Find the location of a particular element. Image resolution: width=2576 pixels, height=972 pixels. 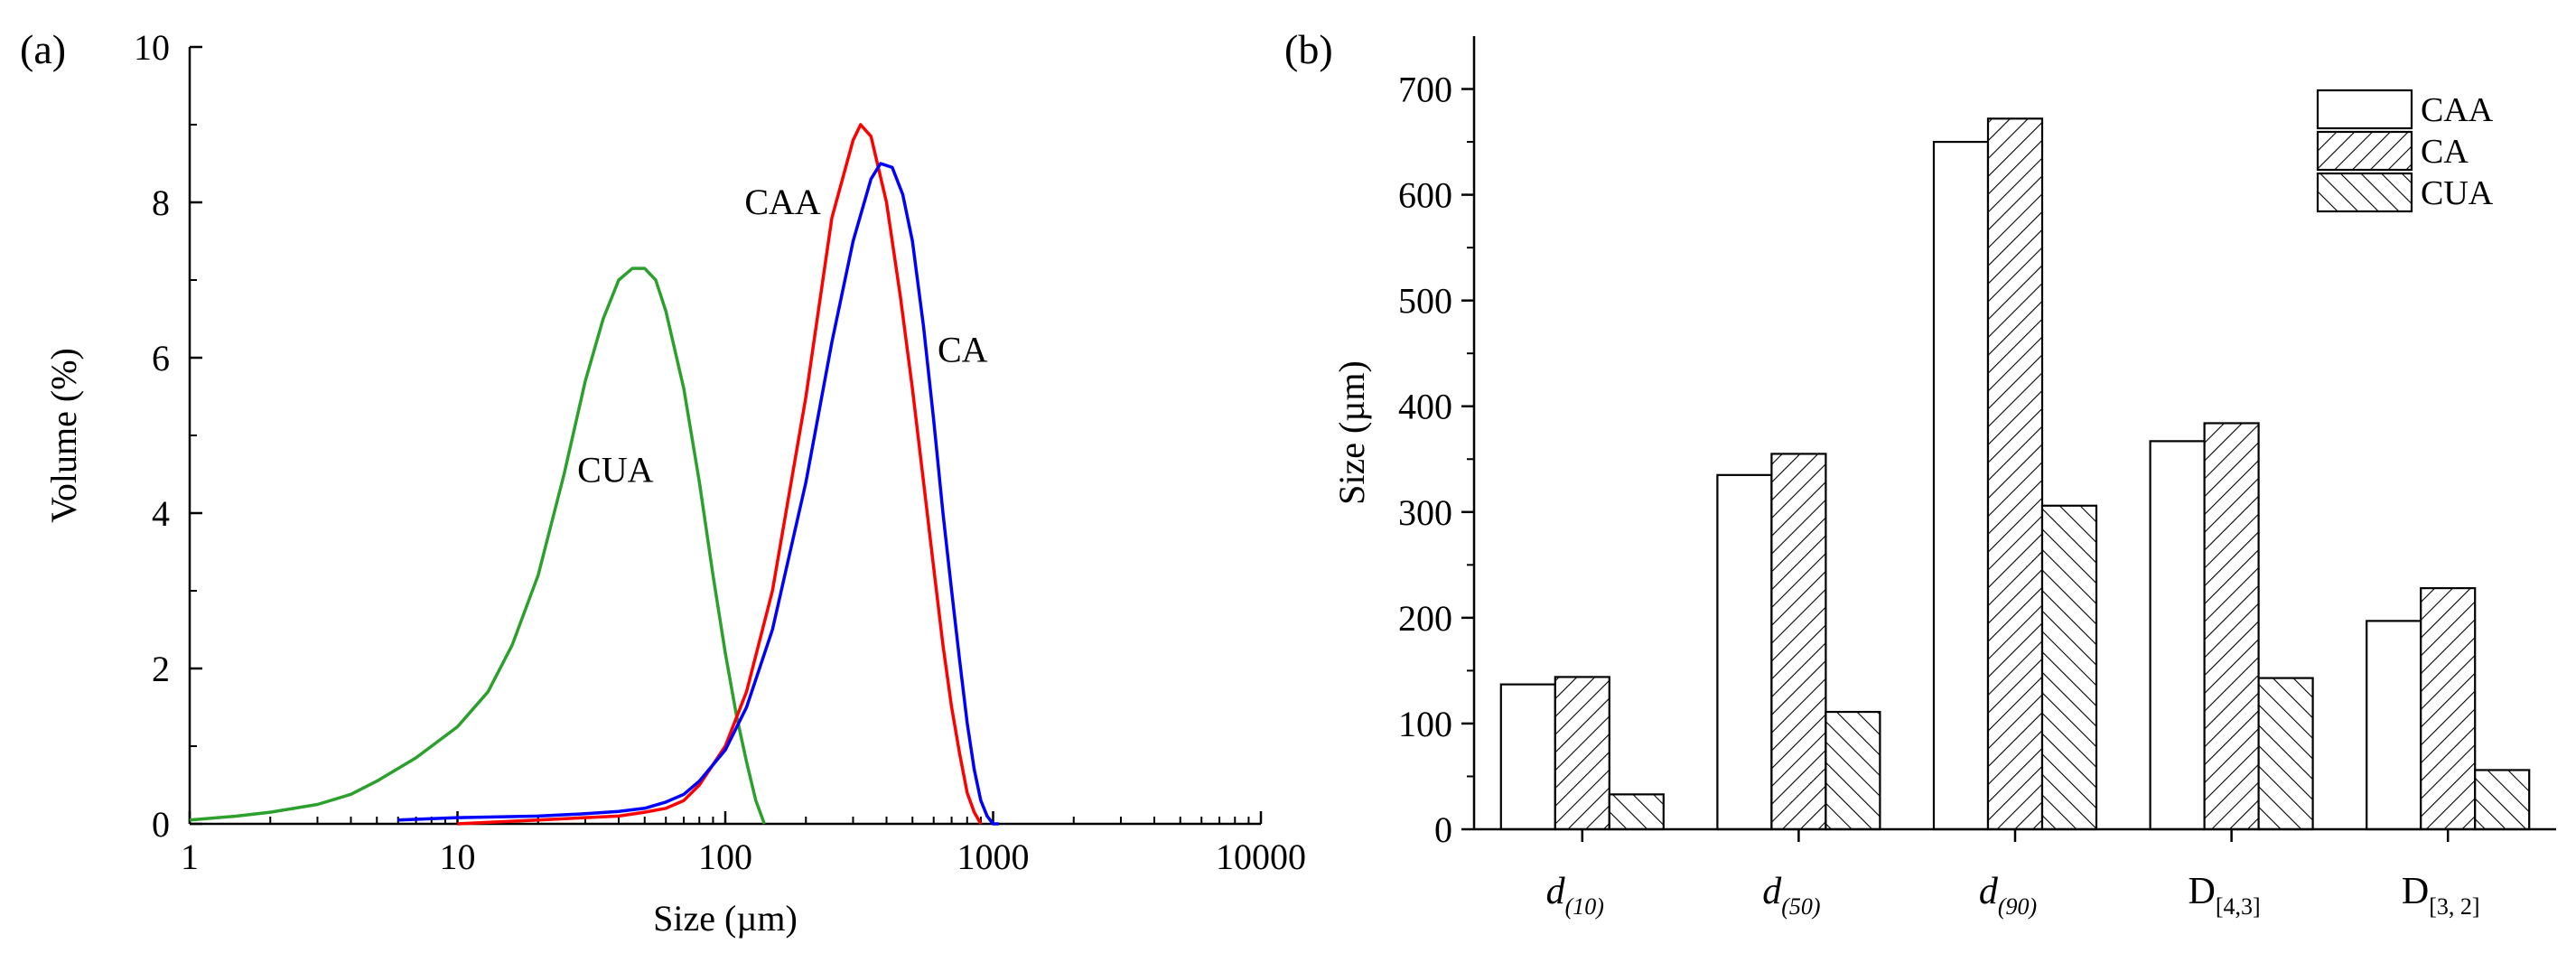

panel-a-x-tick-label: 10 is located at coordinates (458, 856).